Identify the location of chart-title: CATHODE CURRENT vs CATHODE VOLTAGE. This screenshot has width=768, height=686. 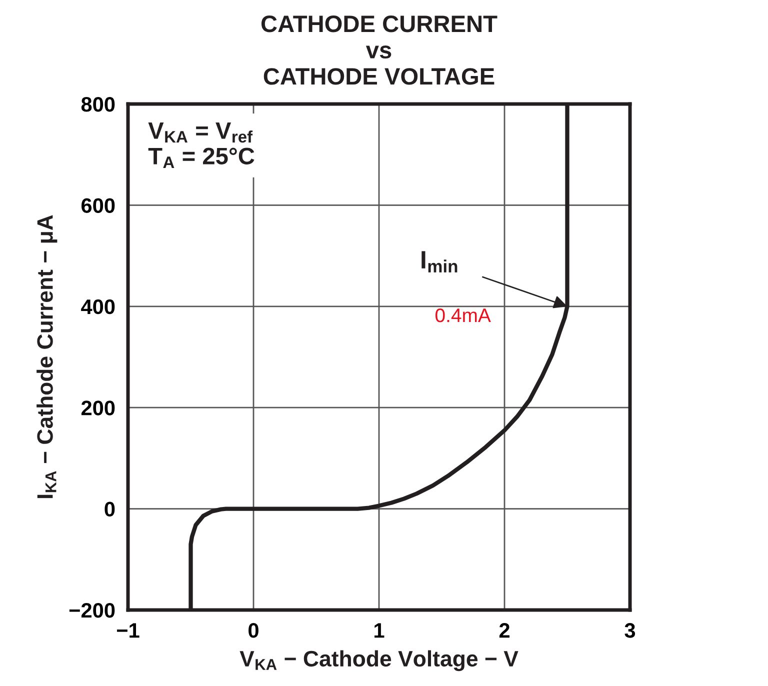
(379, 50).